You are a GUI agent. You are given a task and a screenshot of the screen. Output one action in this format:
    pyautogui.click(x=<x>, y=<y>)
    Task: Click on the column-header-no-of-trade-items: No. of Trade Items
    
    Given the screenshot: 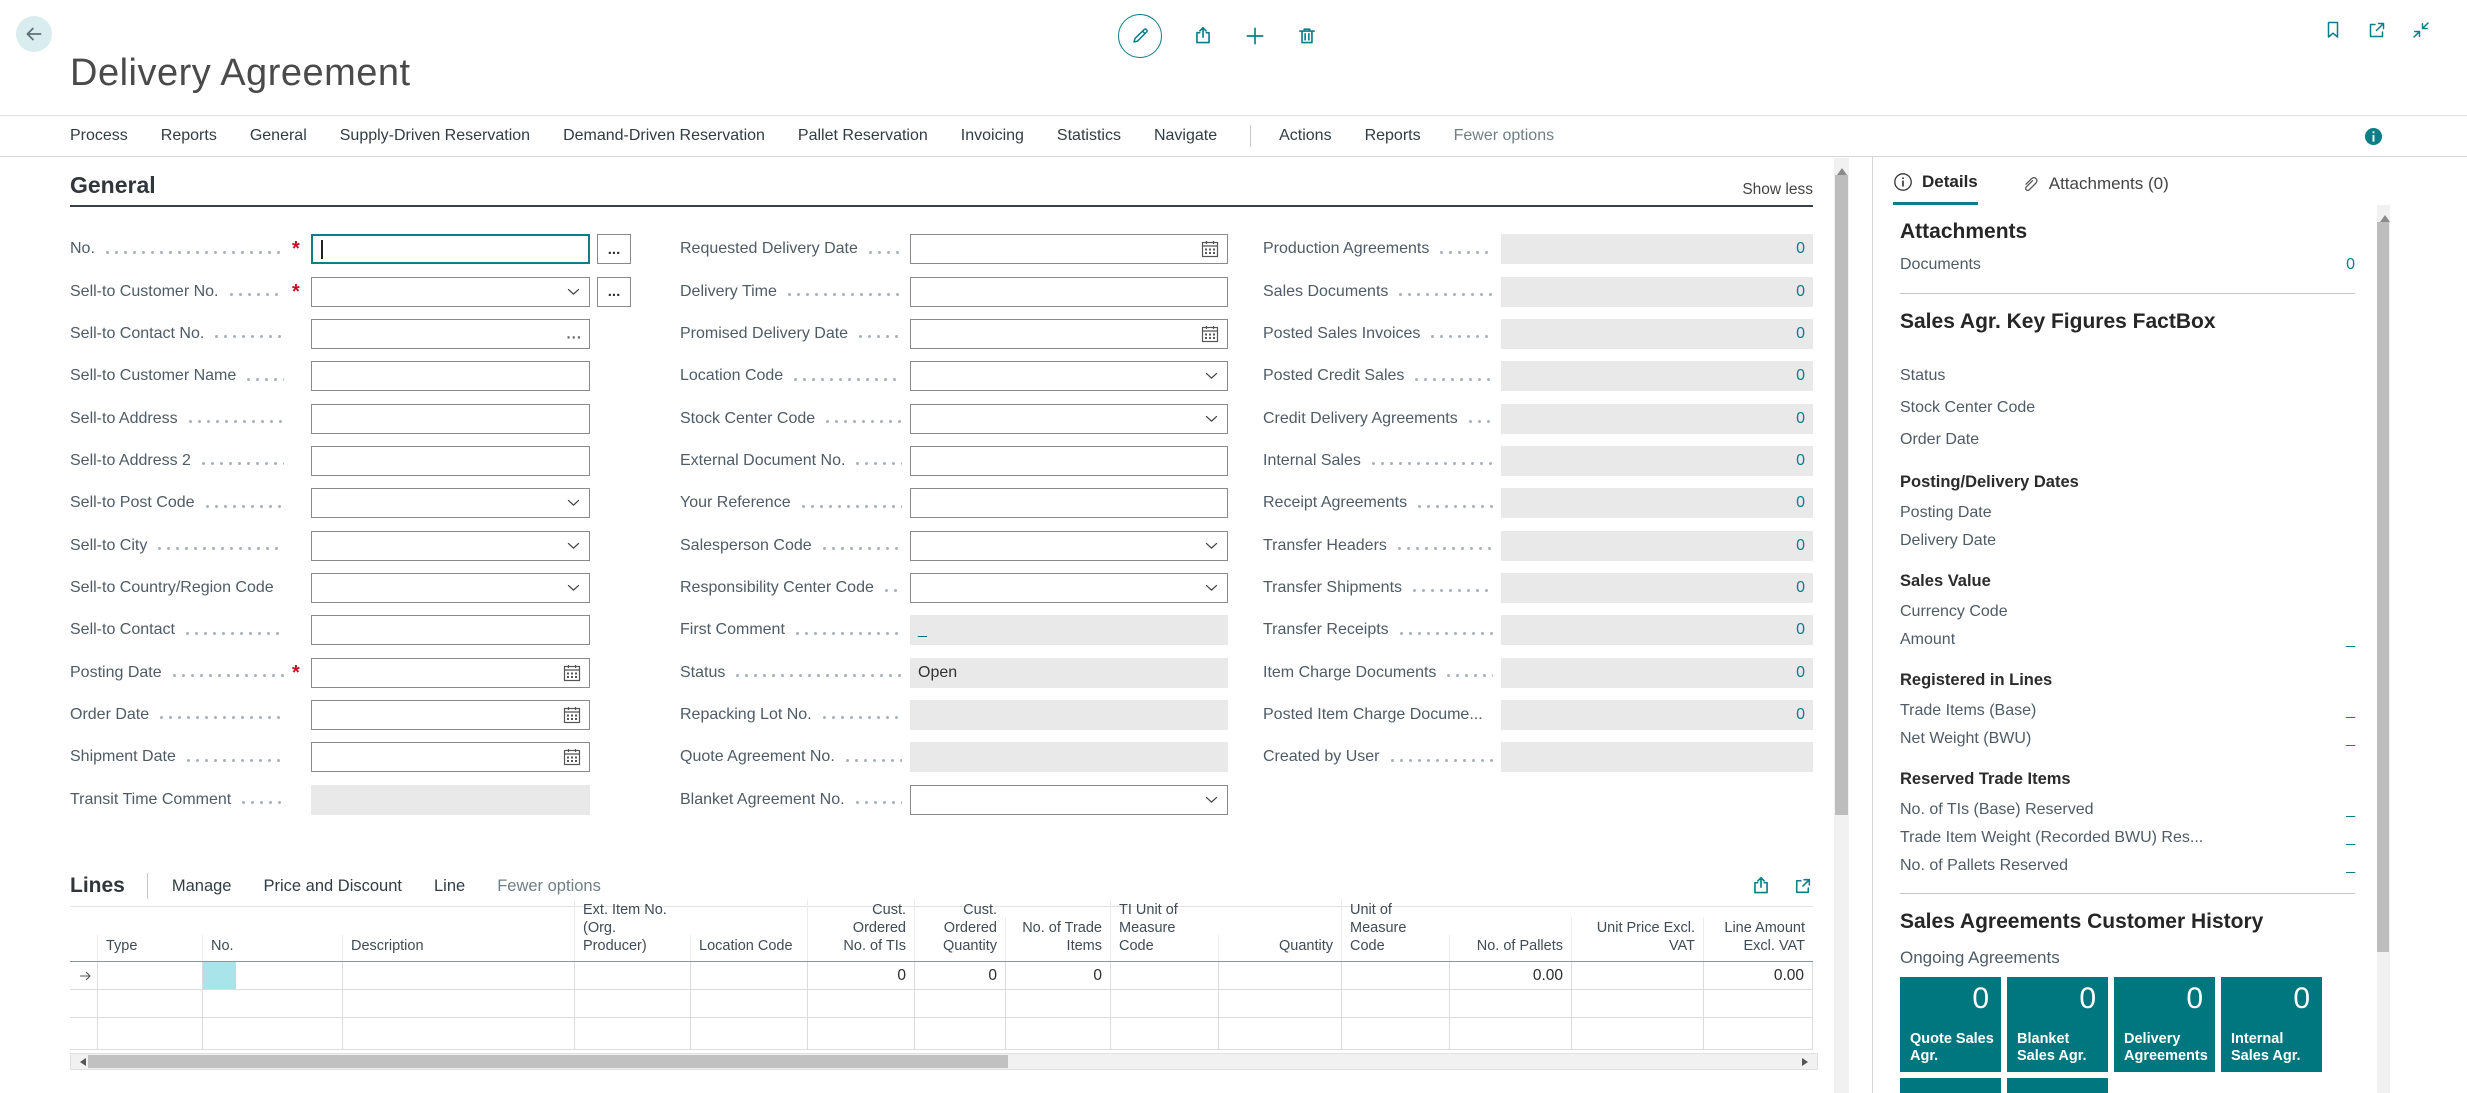 What is the action you would take?
    pyautogui.click(x=1057, y=938)
    